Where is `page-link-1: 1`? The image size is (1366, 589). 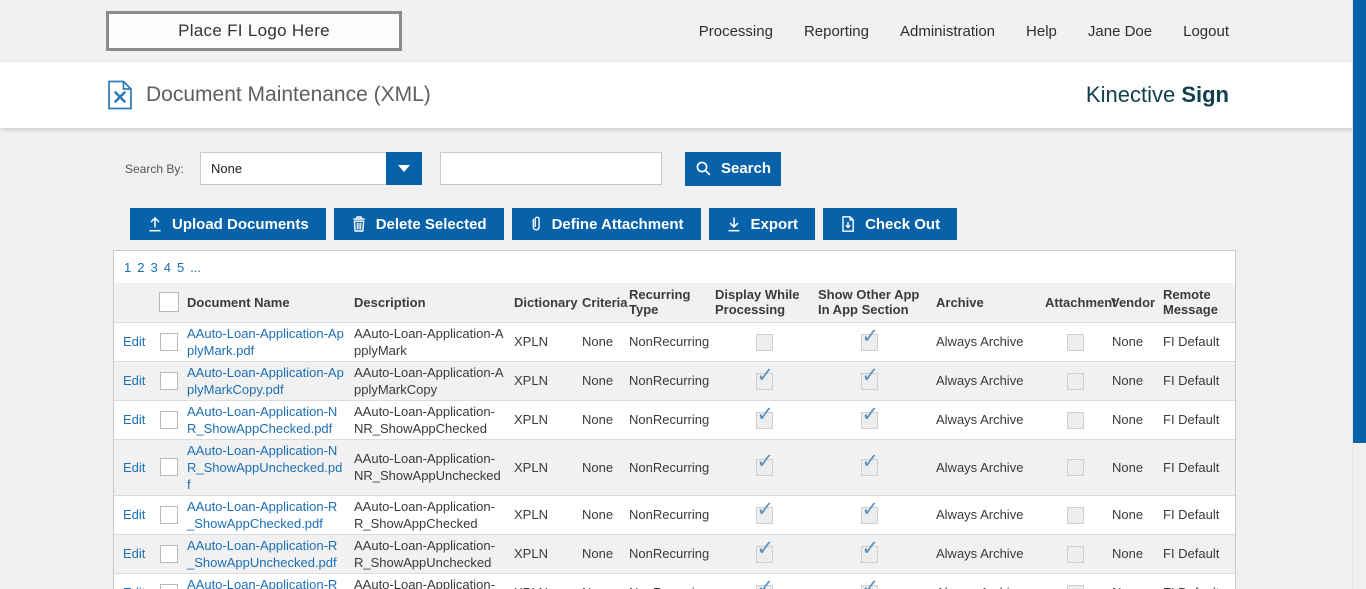 page-link-1: 1 is located at coordinates (128, 267).